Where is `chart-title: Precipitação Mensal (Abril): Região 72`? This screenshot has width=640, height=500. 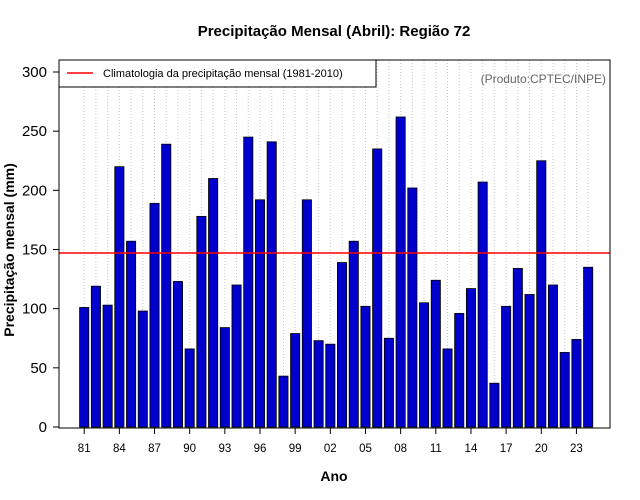
chart-title: Precipitação Mensal (Abril): Região 72 is located at coordinates (334, 31).